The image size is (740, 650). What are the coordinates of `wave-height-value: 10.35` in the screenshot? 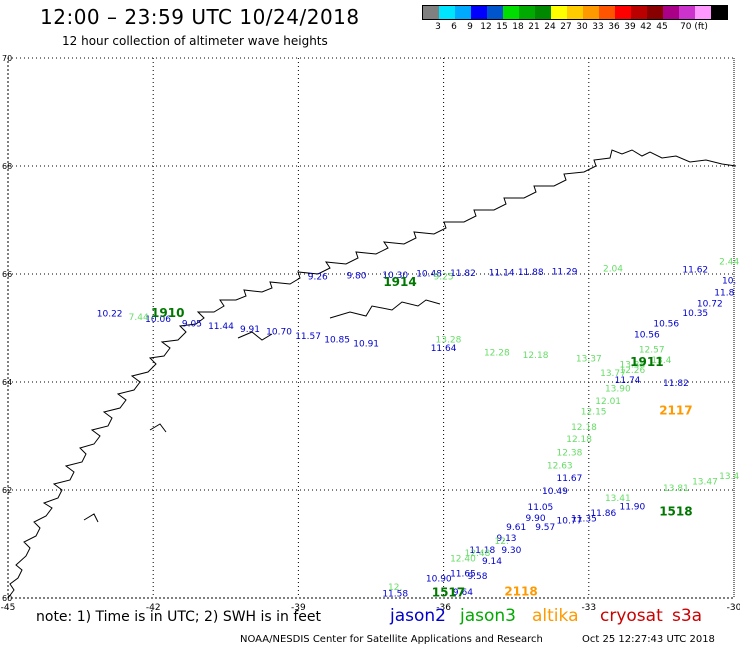 It's located at (695, 314).